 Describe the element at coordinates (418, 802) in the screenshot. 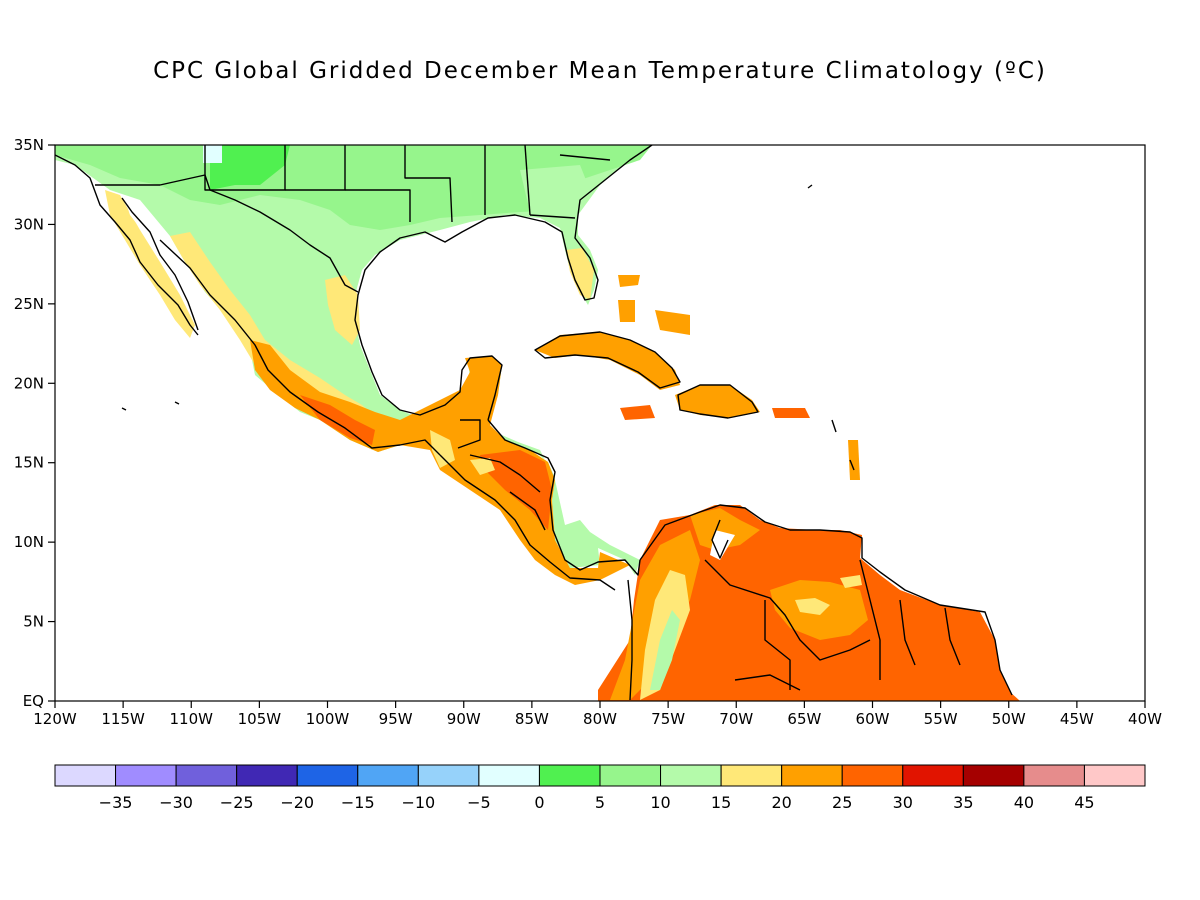

I see `colorbar-label: −10` at that location.